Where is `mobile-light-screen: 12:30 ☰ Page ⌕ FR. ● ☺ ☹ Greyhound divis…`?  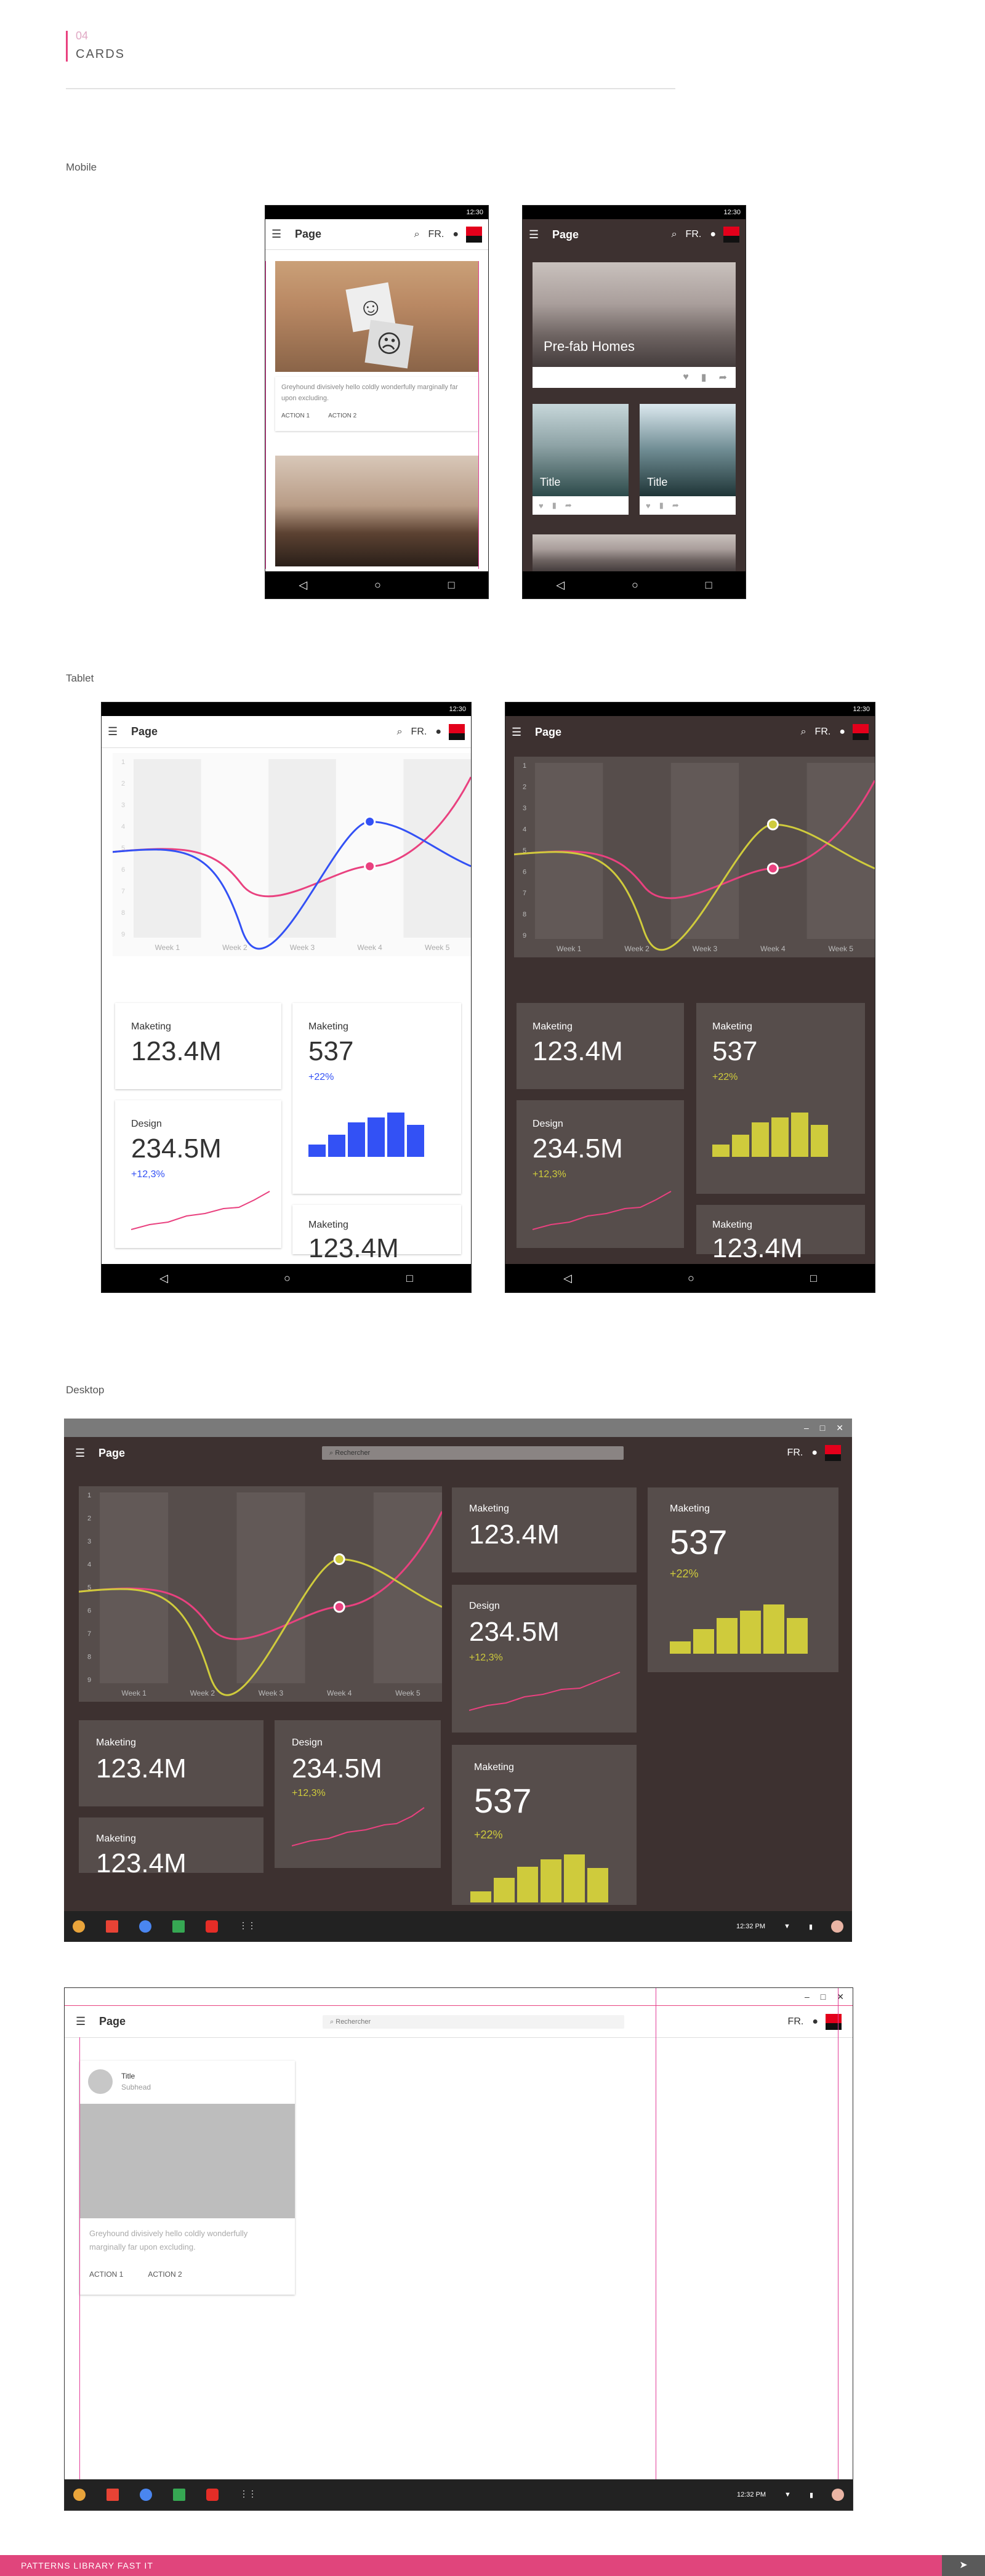
mobile-light-screen: 12:30 ☰ Page ⌕ FR. ● ☺ ☹ Greyhound divis… is located at coordinates (377, 402).